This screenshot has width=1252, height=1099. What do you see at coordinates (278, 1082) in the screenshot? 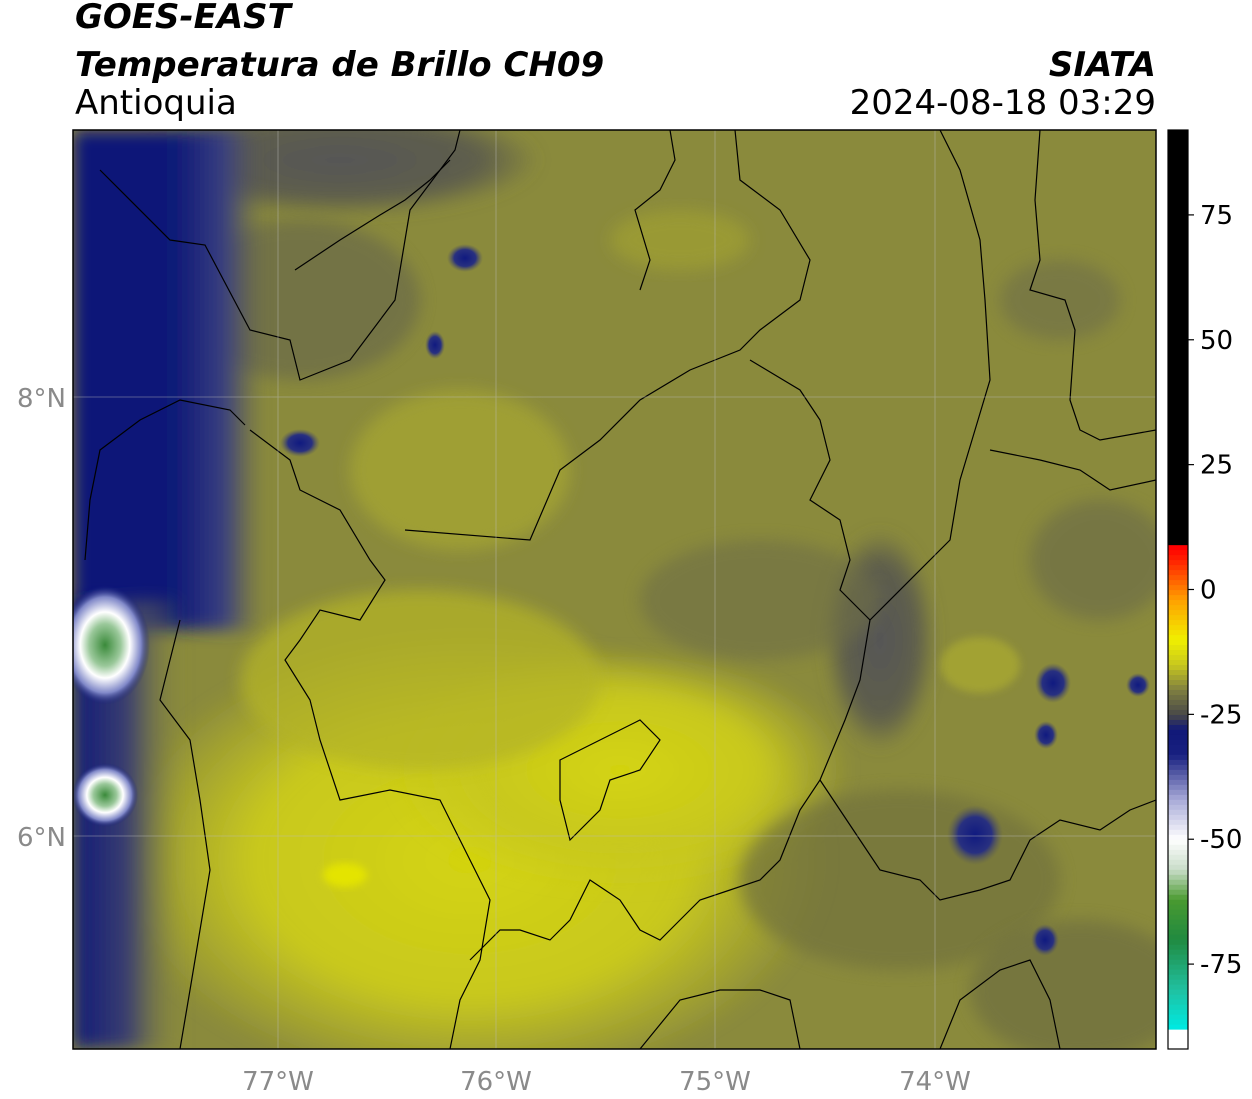
I see `x-tick-77w: 77°W` at bounding box center [278, 1082].